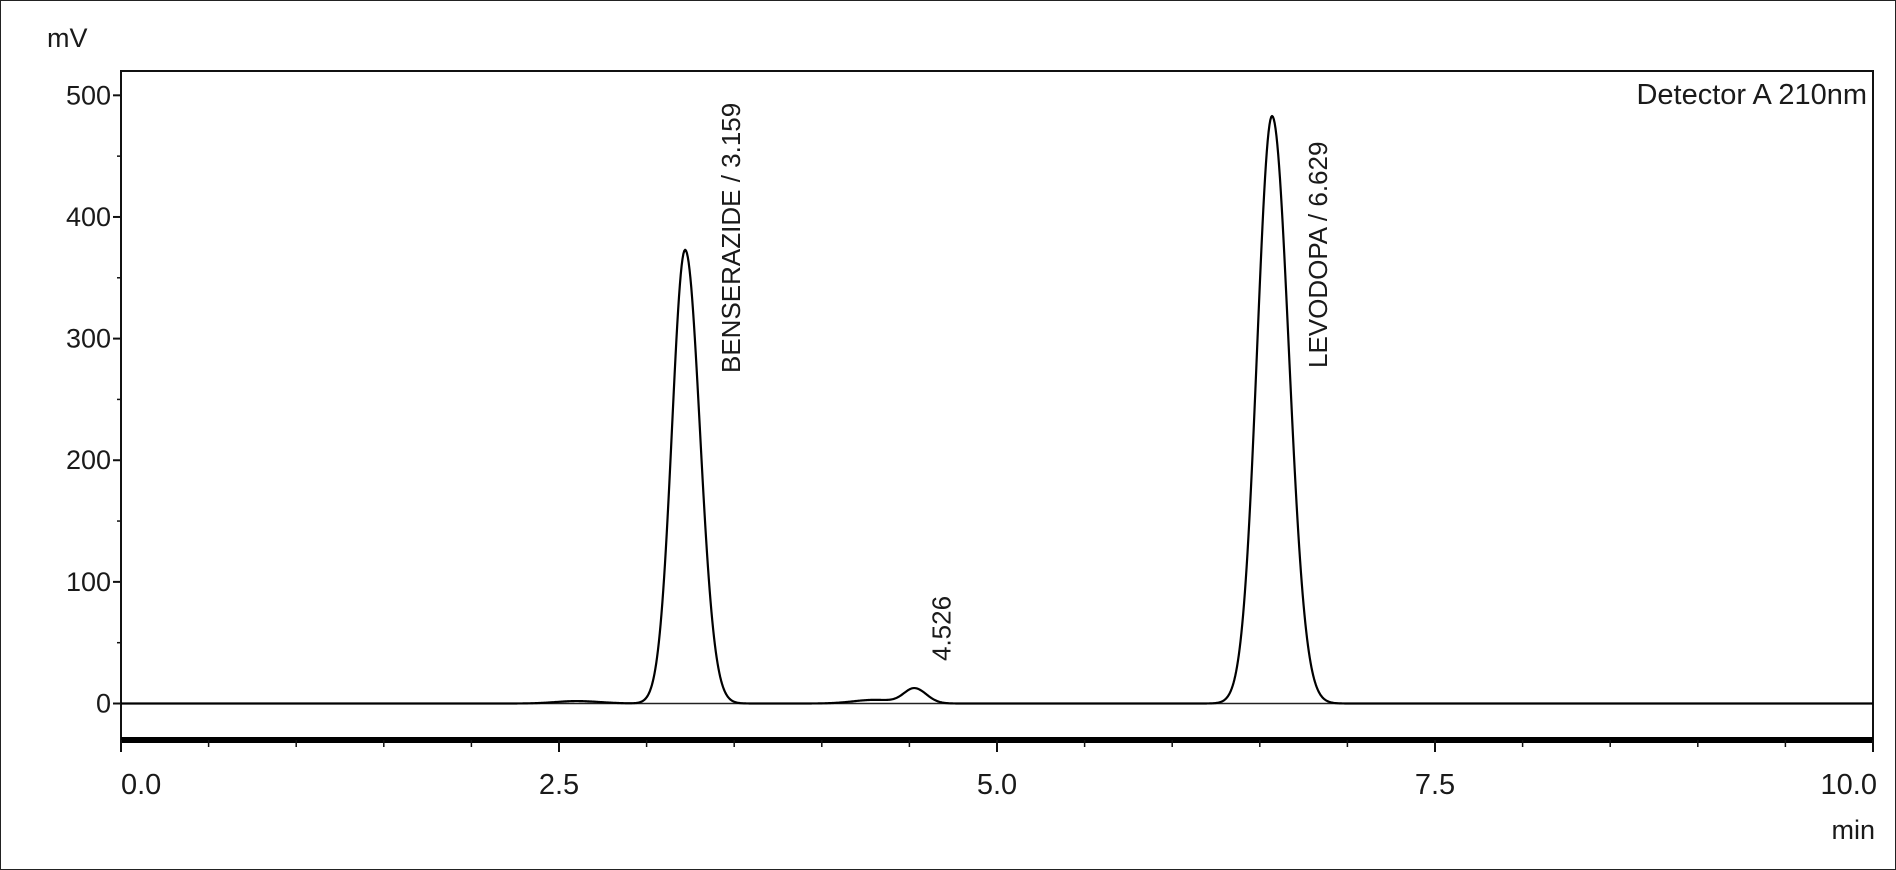  What do you see at coordinates (88, 582) in the screenshot?
I see `y-tick-label: 100` at bounding box center [88, 582].